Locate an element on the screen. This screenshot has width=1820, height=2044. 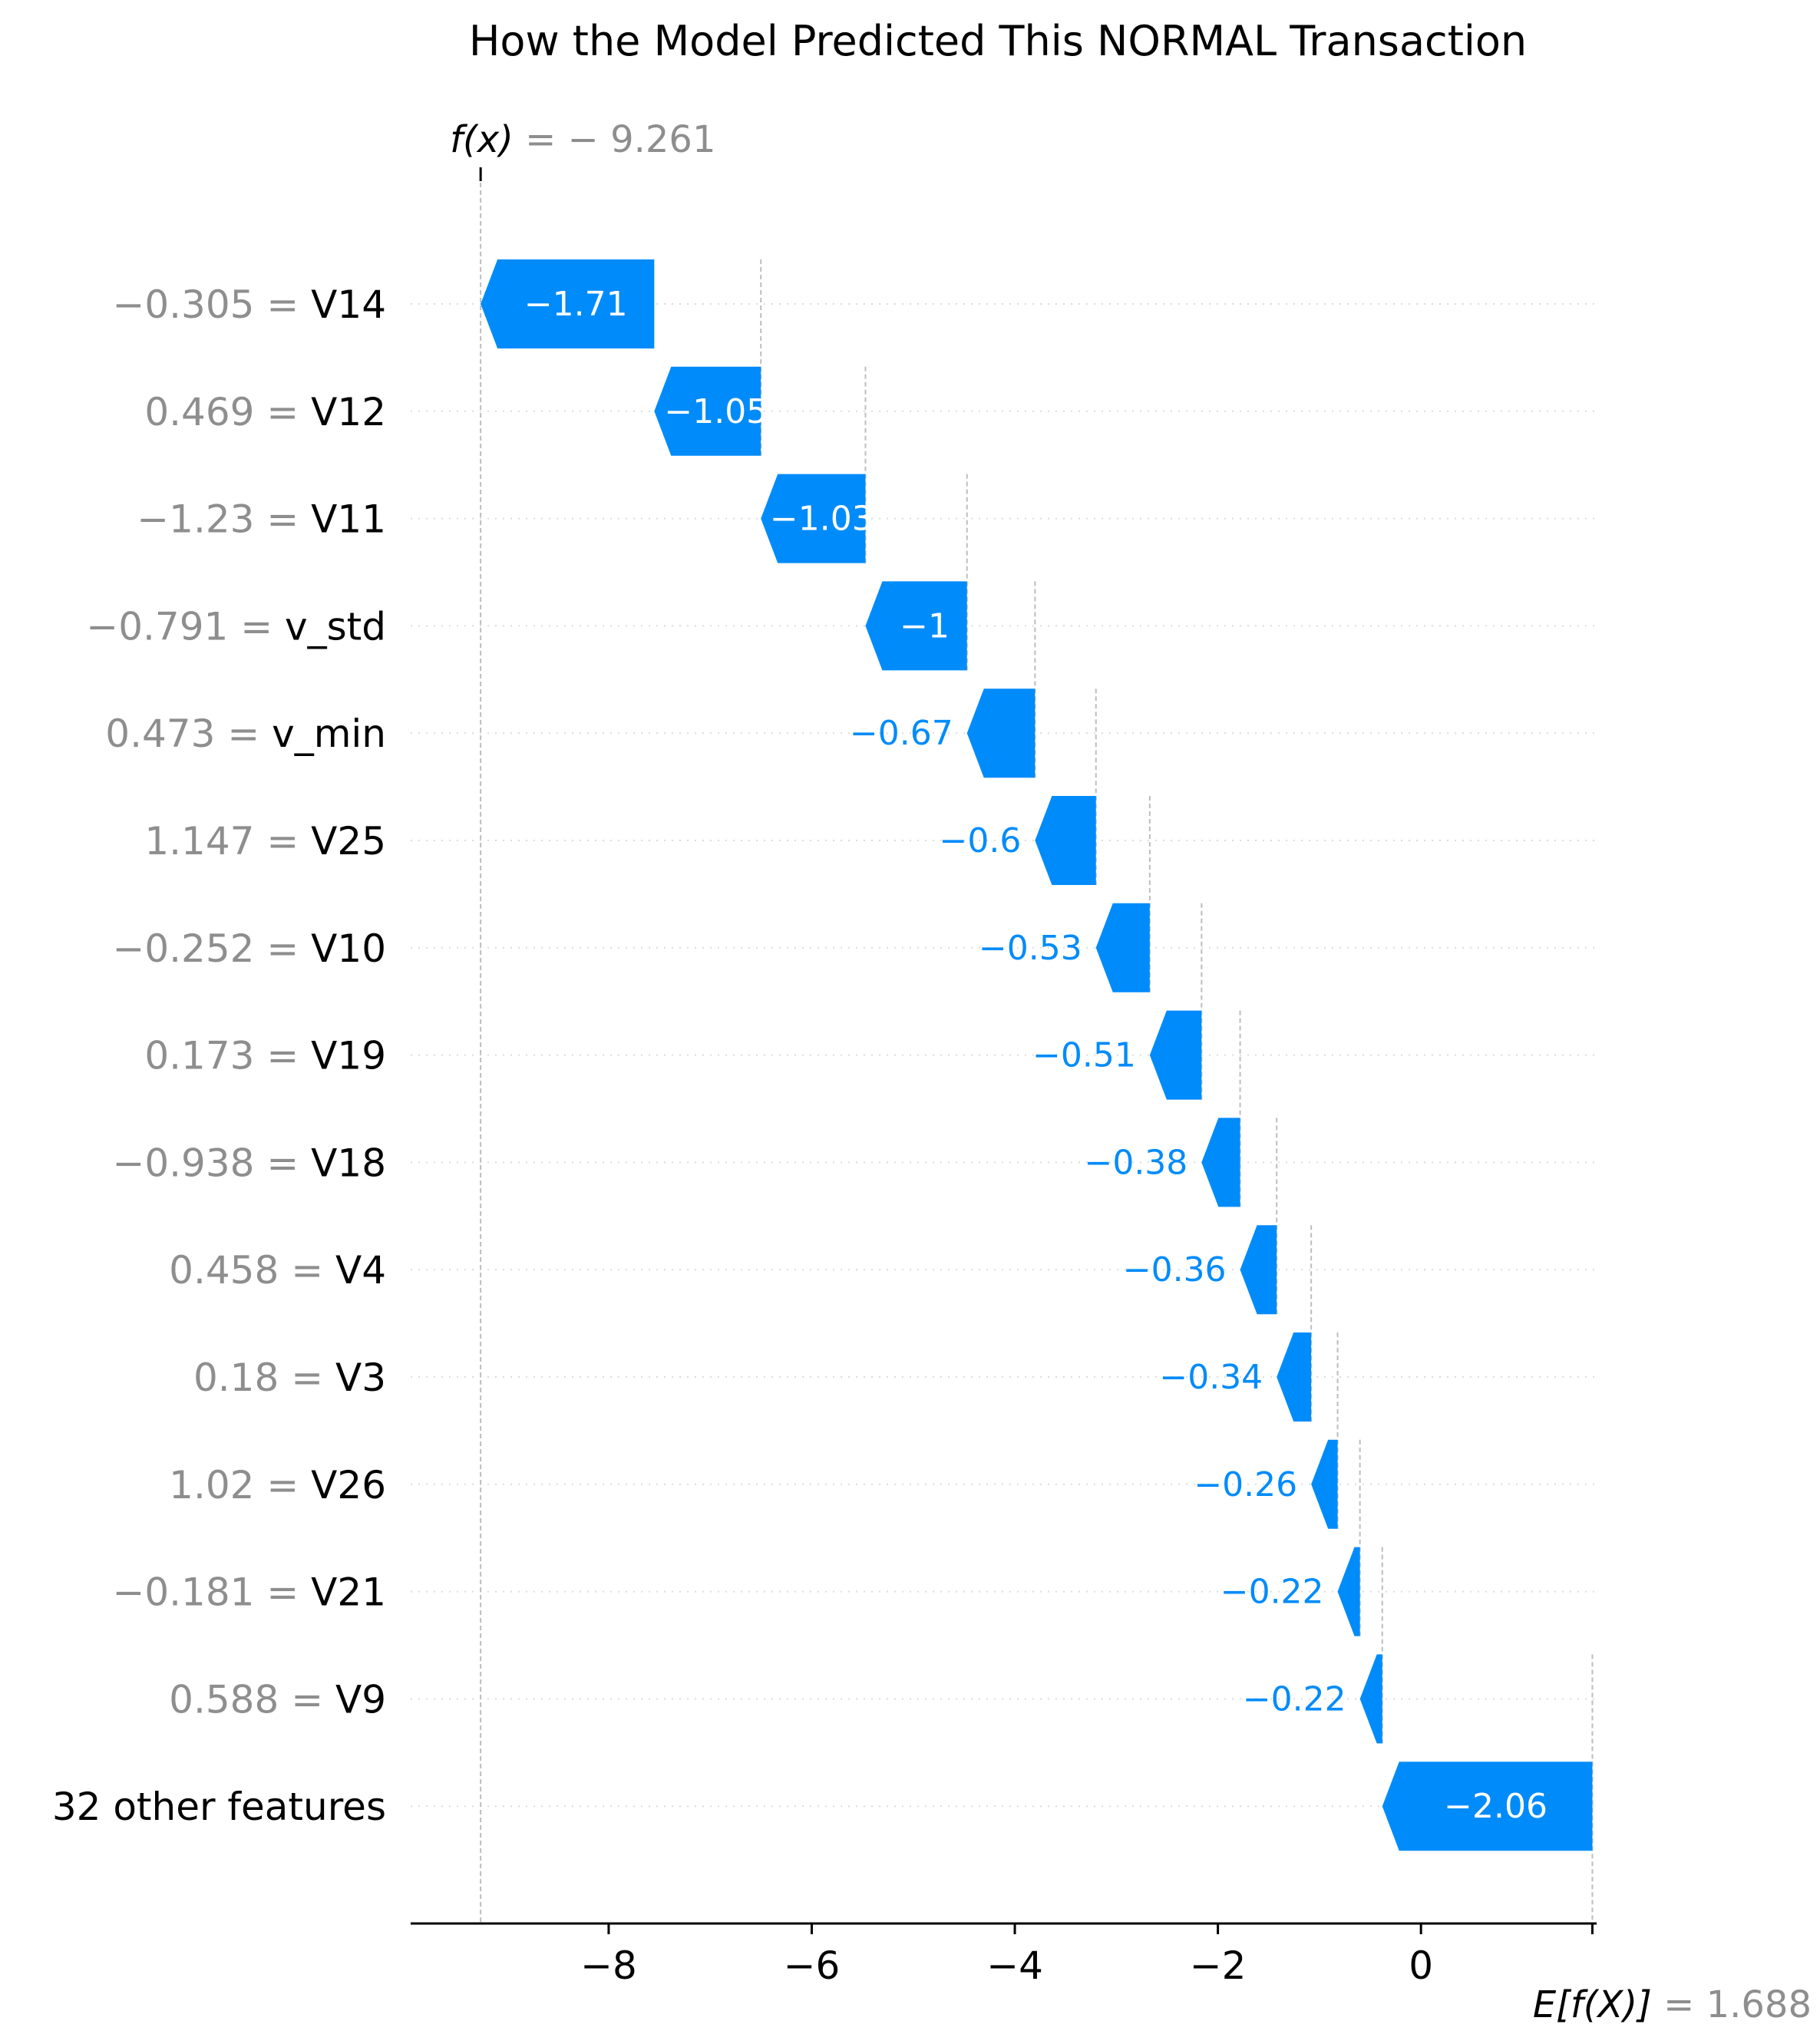
feature-name: V26 is located at coordinates (348, 1485).